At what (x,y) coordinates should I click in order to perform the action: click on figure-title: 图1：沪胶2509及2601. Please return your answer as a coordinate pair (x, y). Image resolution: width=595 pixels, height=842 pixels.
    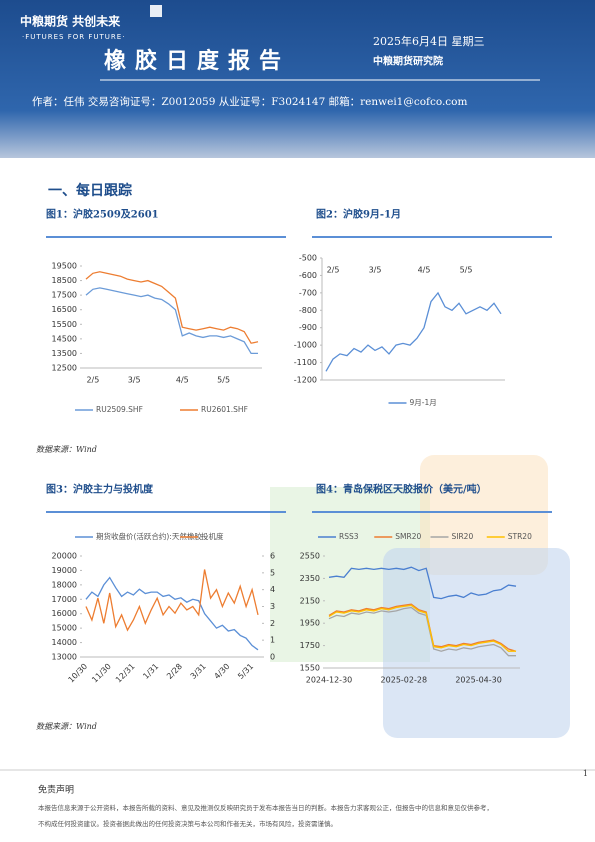
    Looking at the image, I should click on (102, 214).